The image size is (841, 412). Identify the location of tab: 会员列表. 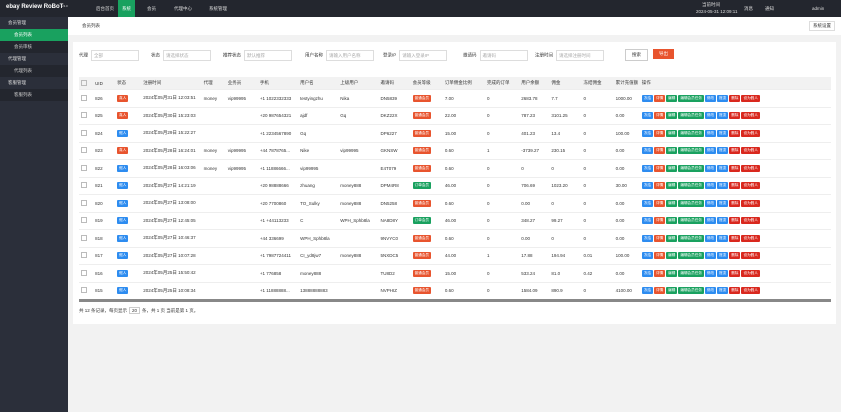
(91, 25).